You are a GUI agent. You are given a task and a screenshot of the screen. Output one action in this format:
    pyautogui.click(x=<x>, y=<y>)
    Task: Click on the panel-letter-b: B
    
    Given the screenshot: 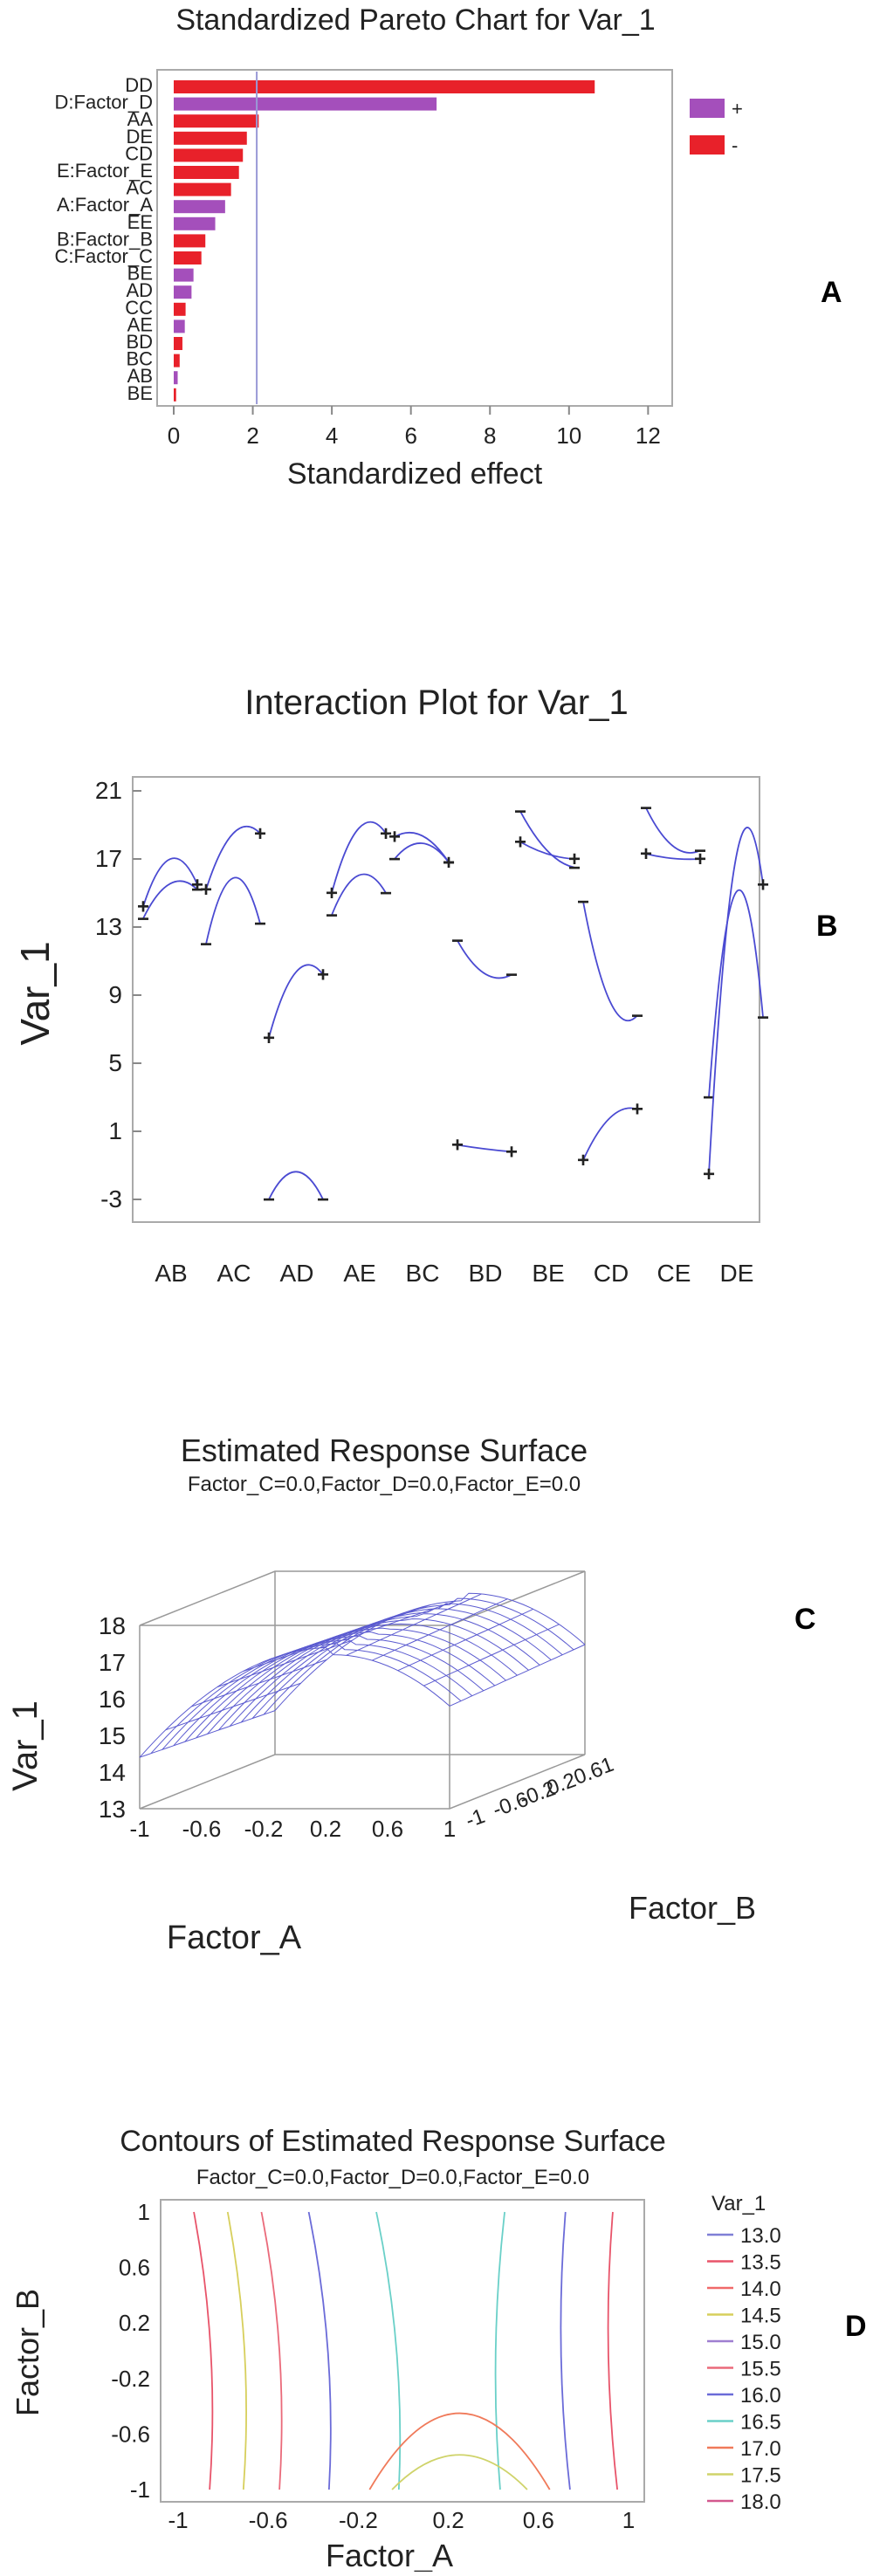 What is the action you would take?
    pyautogui.click(x=827, y=927)
    